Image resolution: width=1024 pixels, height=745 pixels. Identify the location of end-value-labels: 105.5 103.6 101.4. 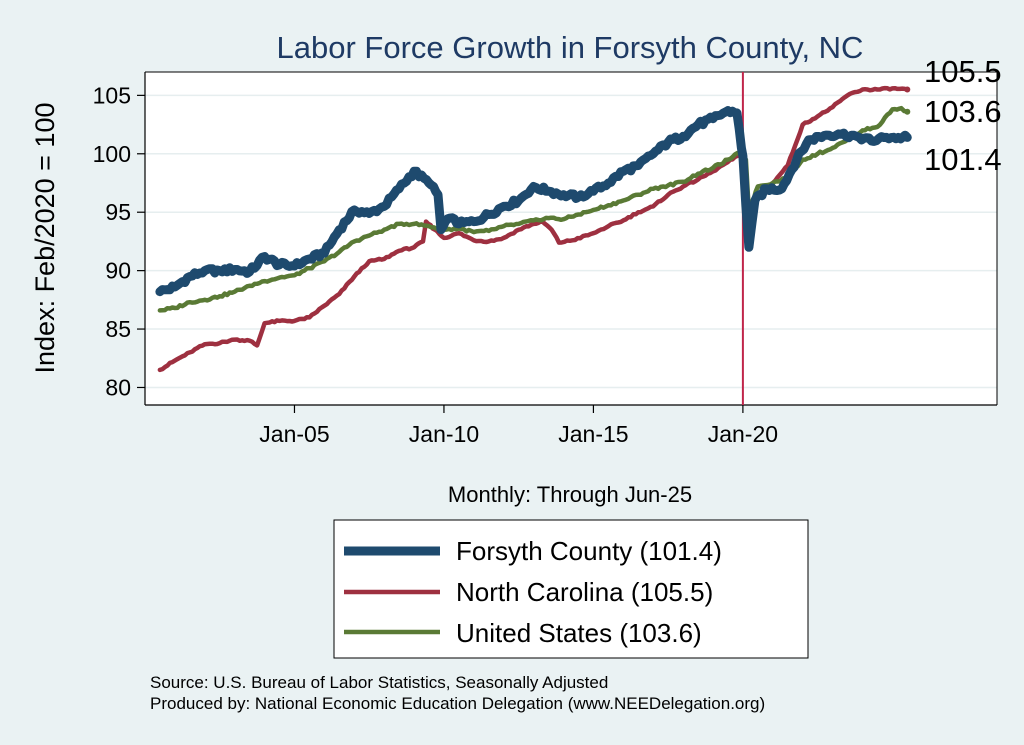
(963, 115).